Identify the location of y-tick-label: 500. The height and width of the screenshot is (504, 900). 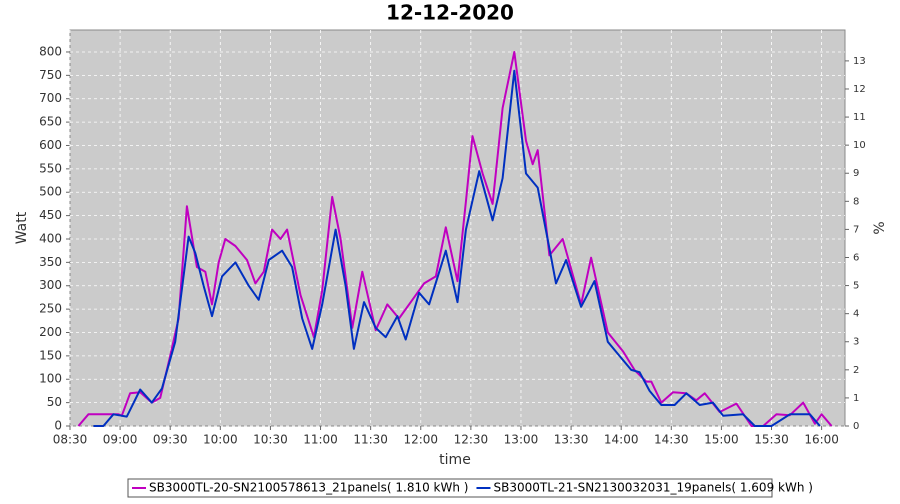
(50, 192).